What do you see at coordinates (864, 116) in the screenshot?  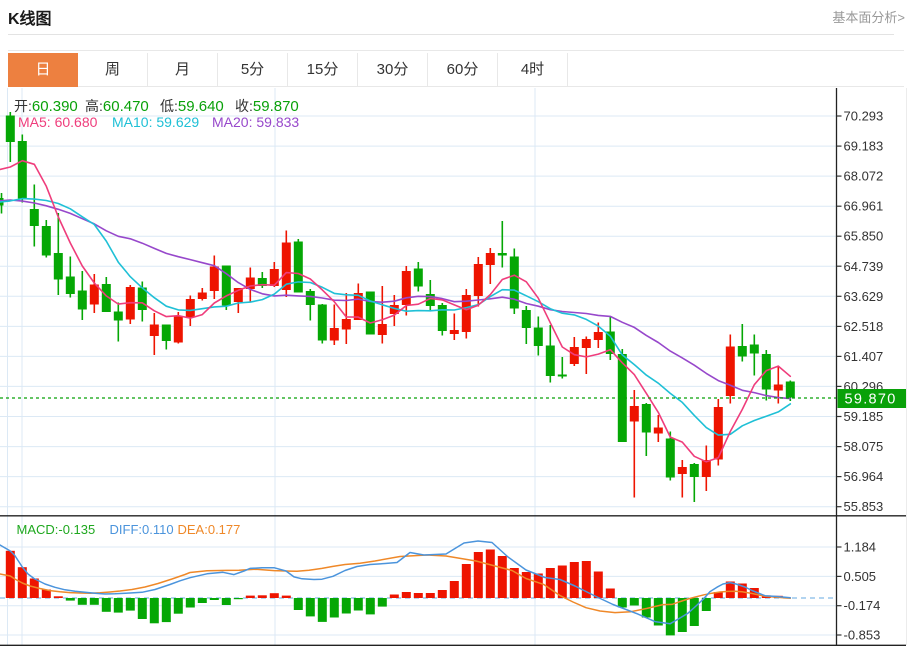 I see `svg-text: 70.293` at bounding box center [864, 116].